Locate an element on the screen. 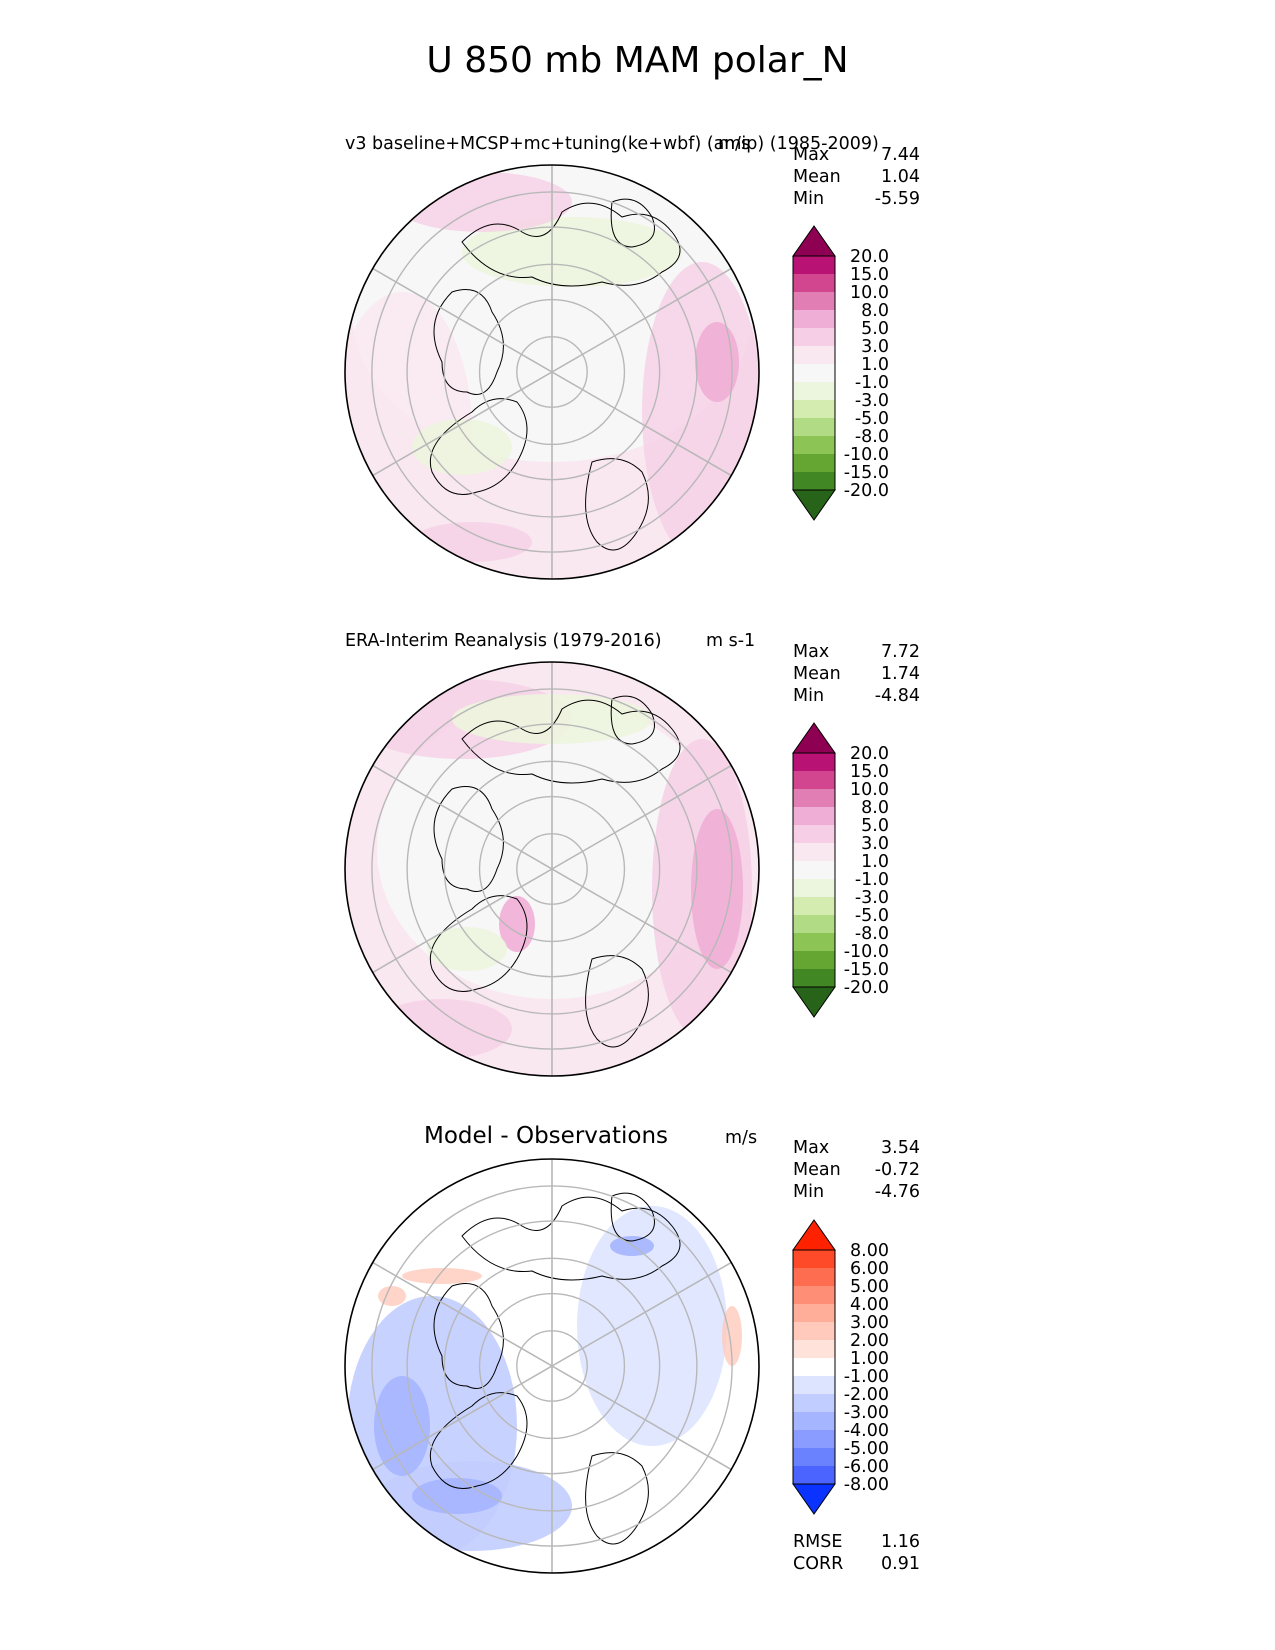 This screenshot has height=1650, width=1275. panel-2-min-label: Min is located at coordinates (809, 696).